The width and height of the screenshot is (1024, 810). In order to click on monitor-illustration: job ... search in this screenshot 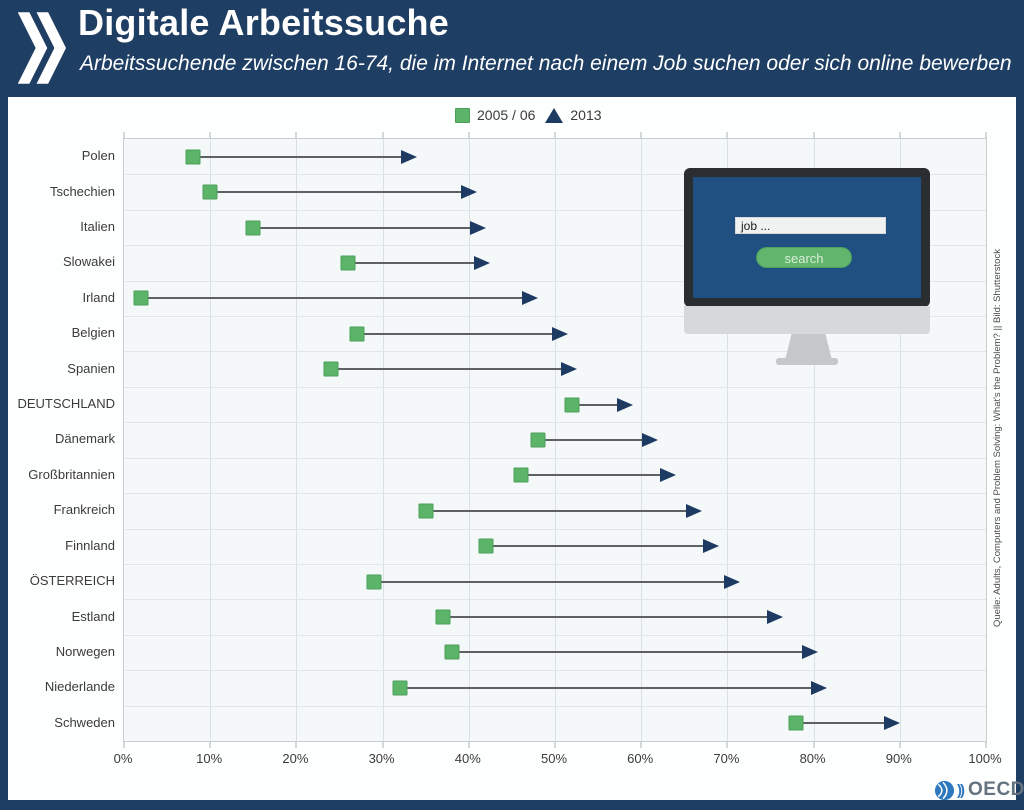, I will do `click(807, 268)`.